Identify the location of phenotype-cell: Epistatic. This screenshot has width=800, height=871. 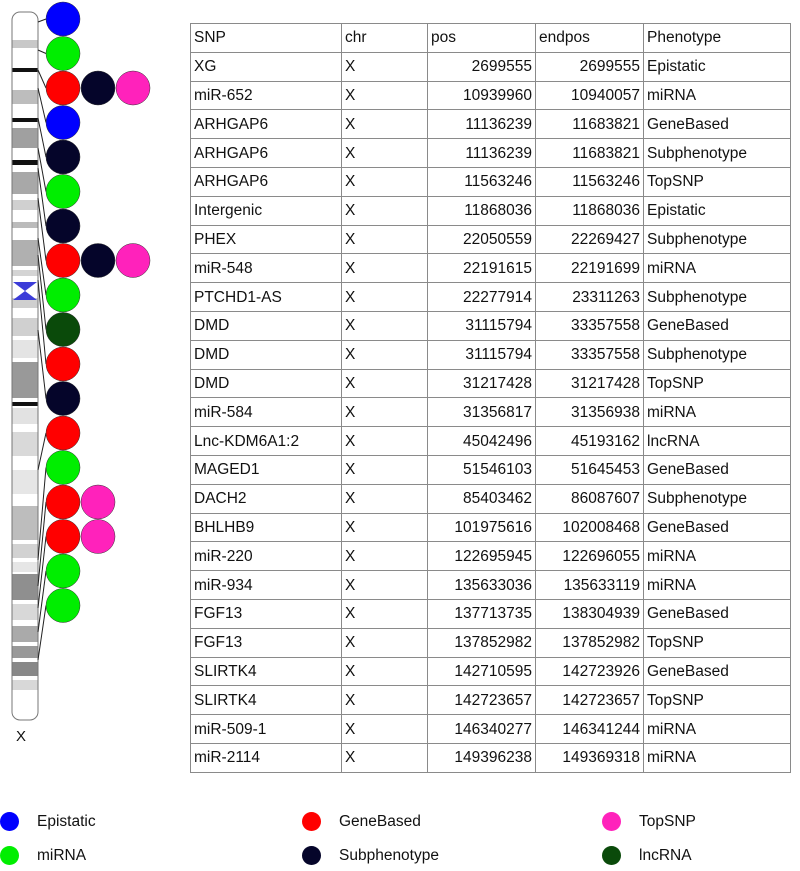
(717, 66).